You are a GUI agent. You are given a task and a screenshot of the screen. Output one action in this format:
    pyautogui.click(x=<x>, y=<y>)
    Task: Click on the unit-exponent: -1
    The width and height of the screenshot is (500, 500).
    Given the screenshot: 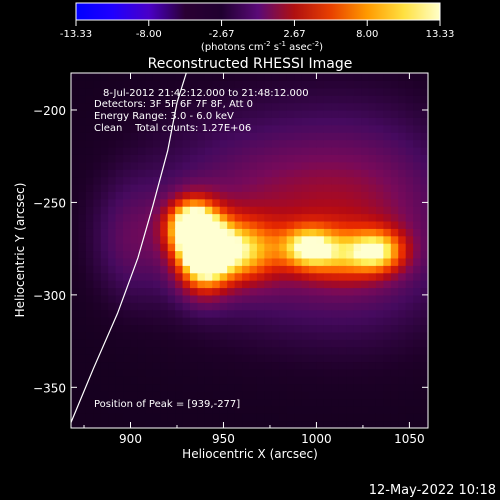 What is the action you would take?
    pyautogui.click(x=282, y=44)
    